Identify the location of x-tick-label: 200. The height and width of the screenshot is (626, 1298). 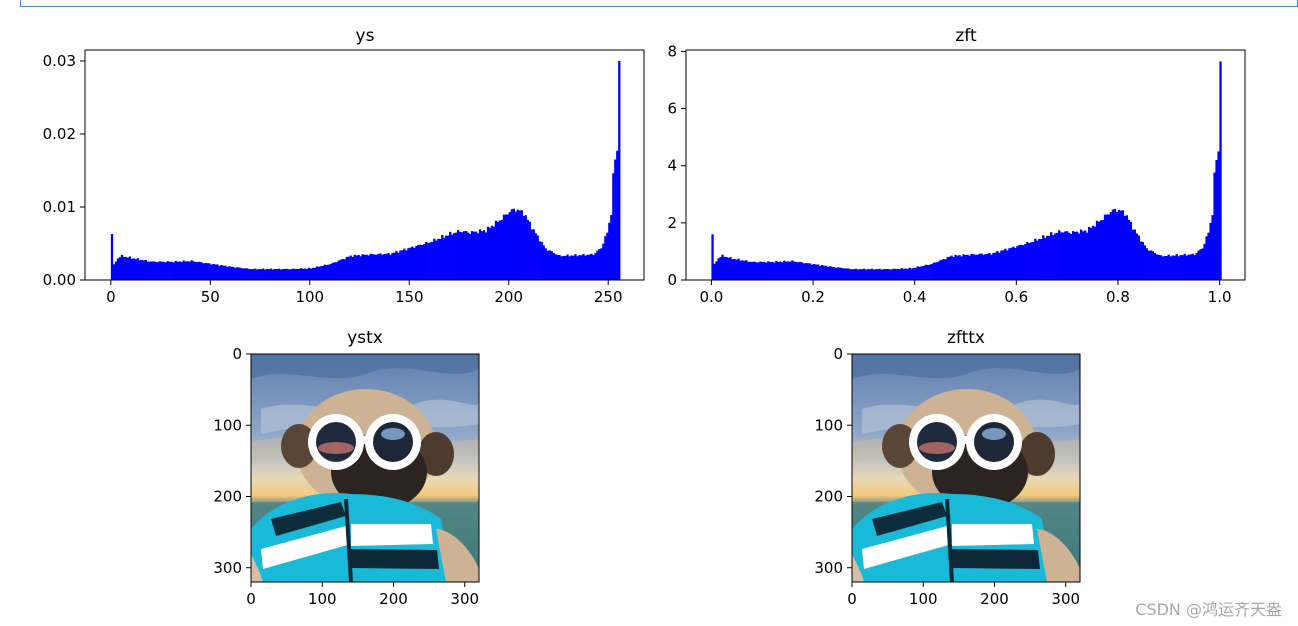
(994, 599).